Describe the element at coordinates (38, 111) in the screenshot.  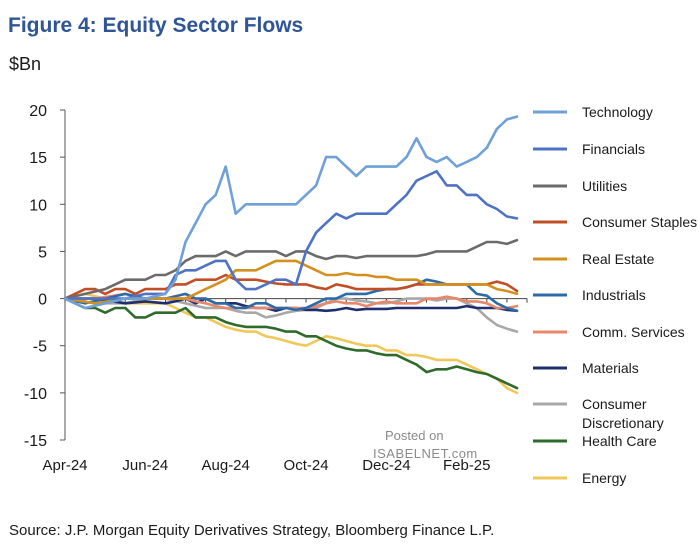
I see `y-tick-label: 20` at that location.